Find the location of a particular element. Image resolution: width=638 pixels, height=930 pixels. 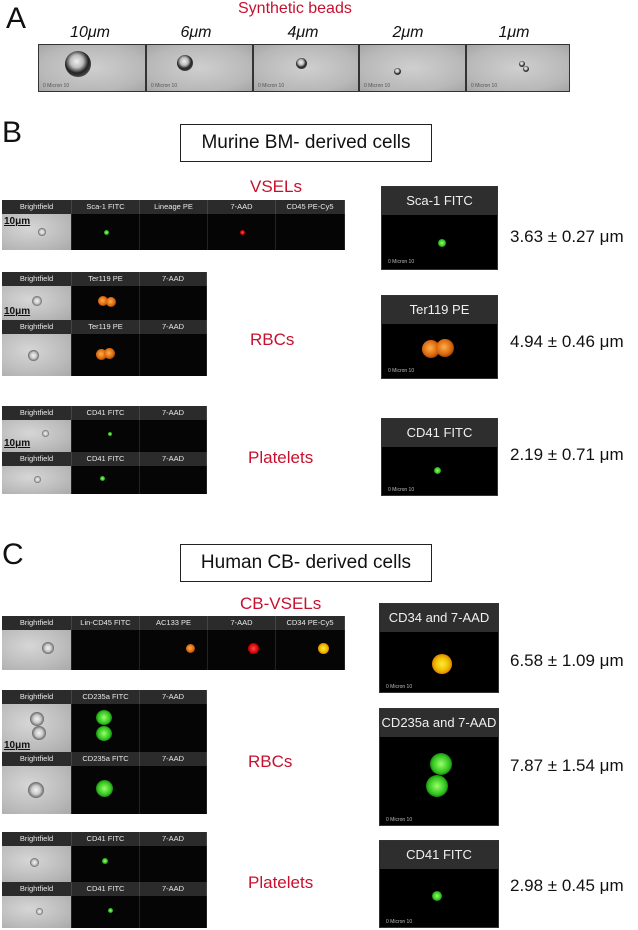

human-zoom-vsel: CD34 and 7-AAD 0 Micron 10 is located at coordinates (439, 648).